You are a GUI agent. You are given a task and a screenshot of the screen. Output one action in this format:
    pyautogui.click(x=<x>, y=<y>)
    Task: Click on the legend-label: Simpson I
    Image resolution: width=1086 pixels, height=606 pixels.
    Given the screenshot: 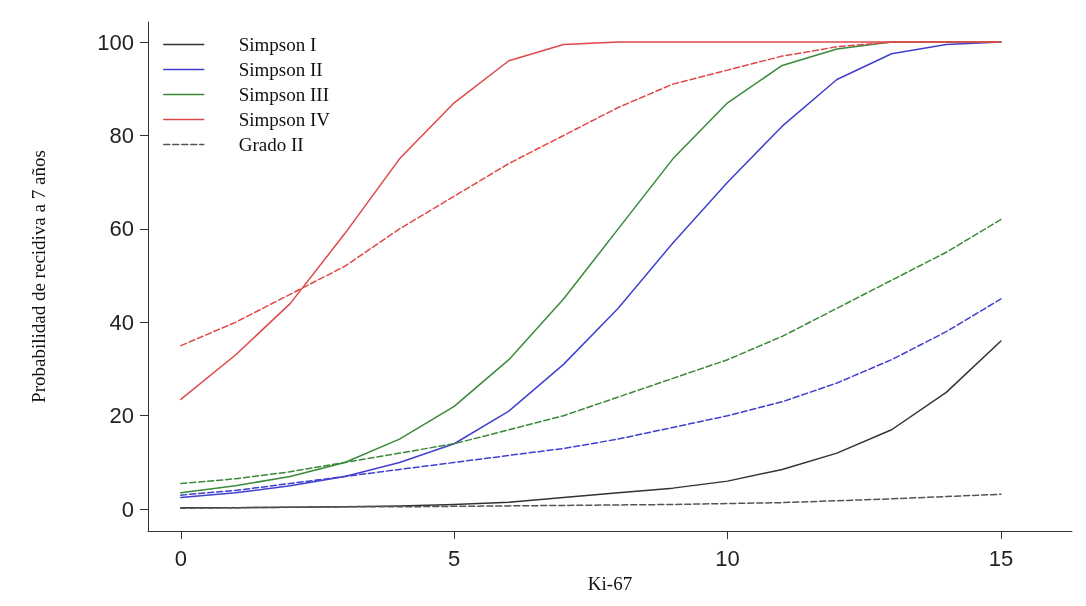 What is the action you would take?
    pyautogui.click(x=277, y=44)
    